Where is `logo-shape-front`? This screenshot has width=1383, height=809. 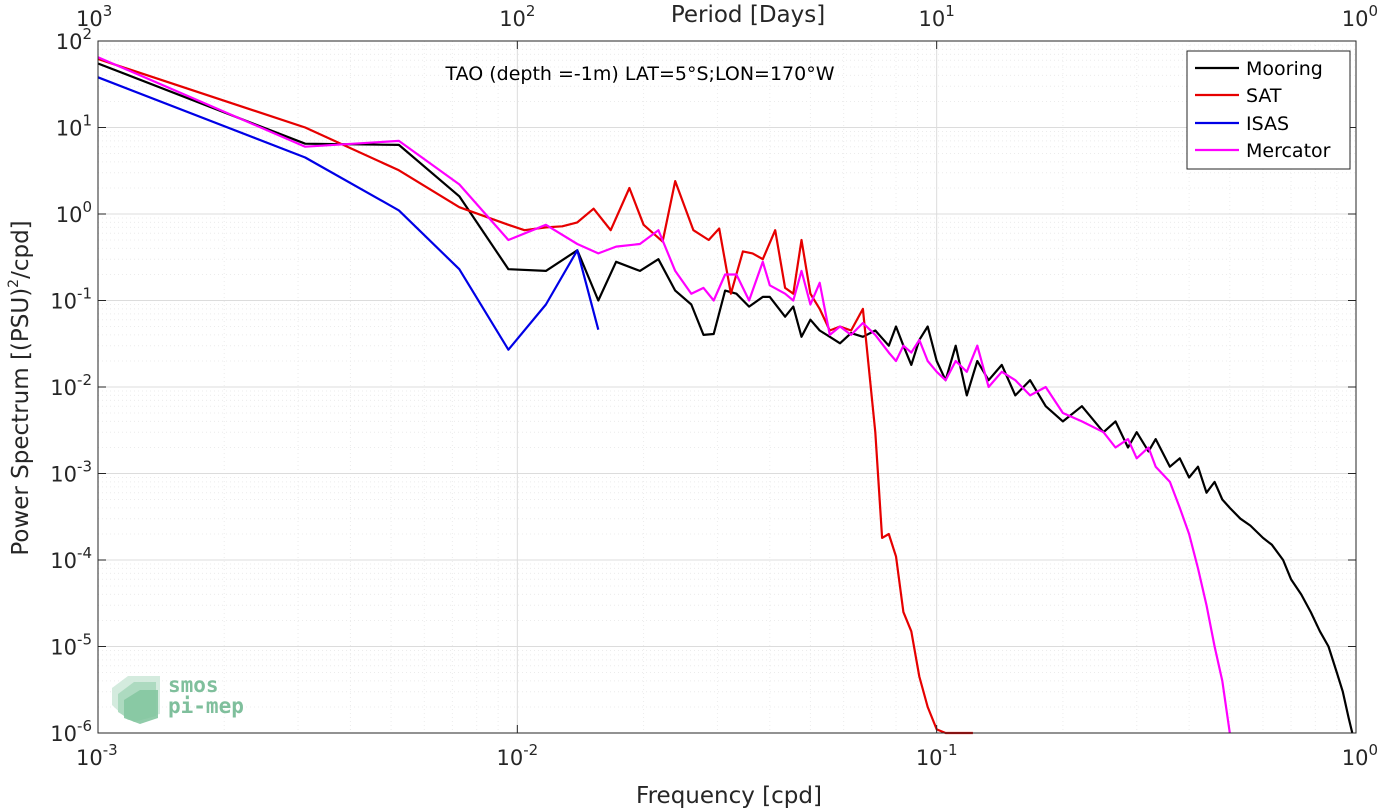 logo-shape-front is located at coordinates (141, 707).